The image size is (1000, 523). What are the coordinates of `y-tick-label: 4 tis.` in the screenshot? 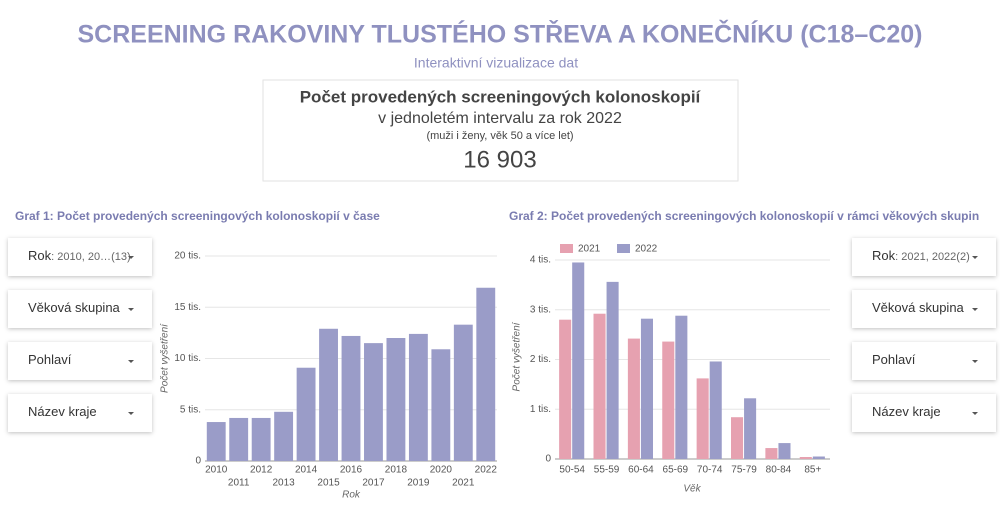 It's located at (540, 260).